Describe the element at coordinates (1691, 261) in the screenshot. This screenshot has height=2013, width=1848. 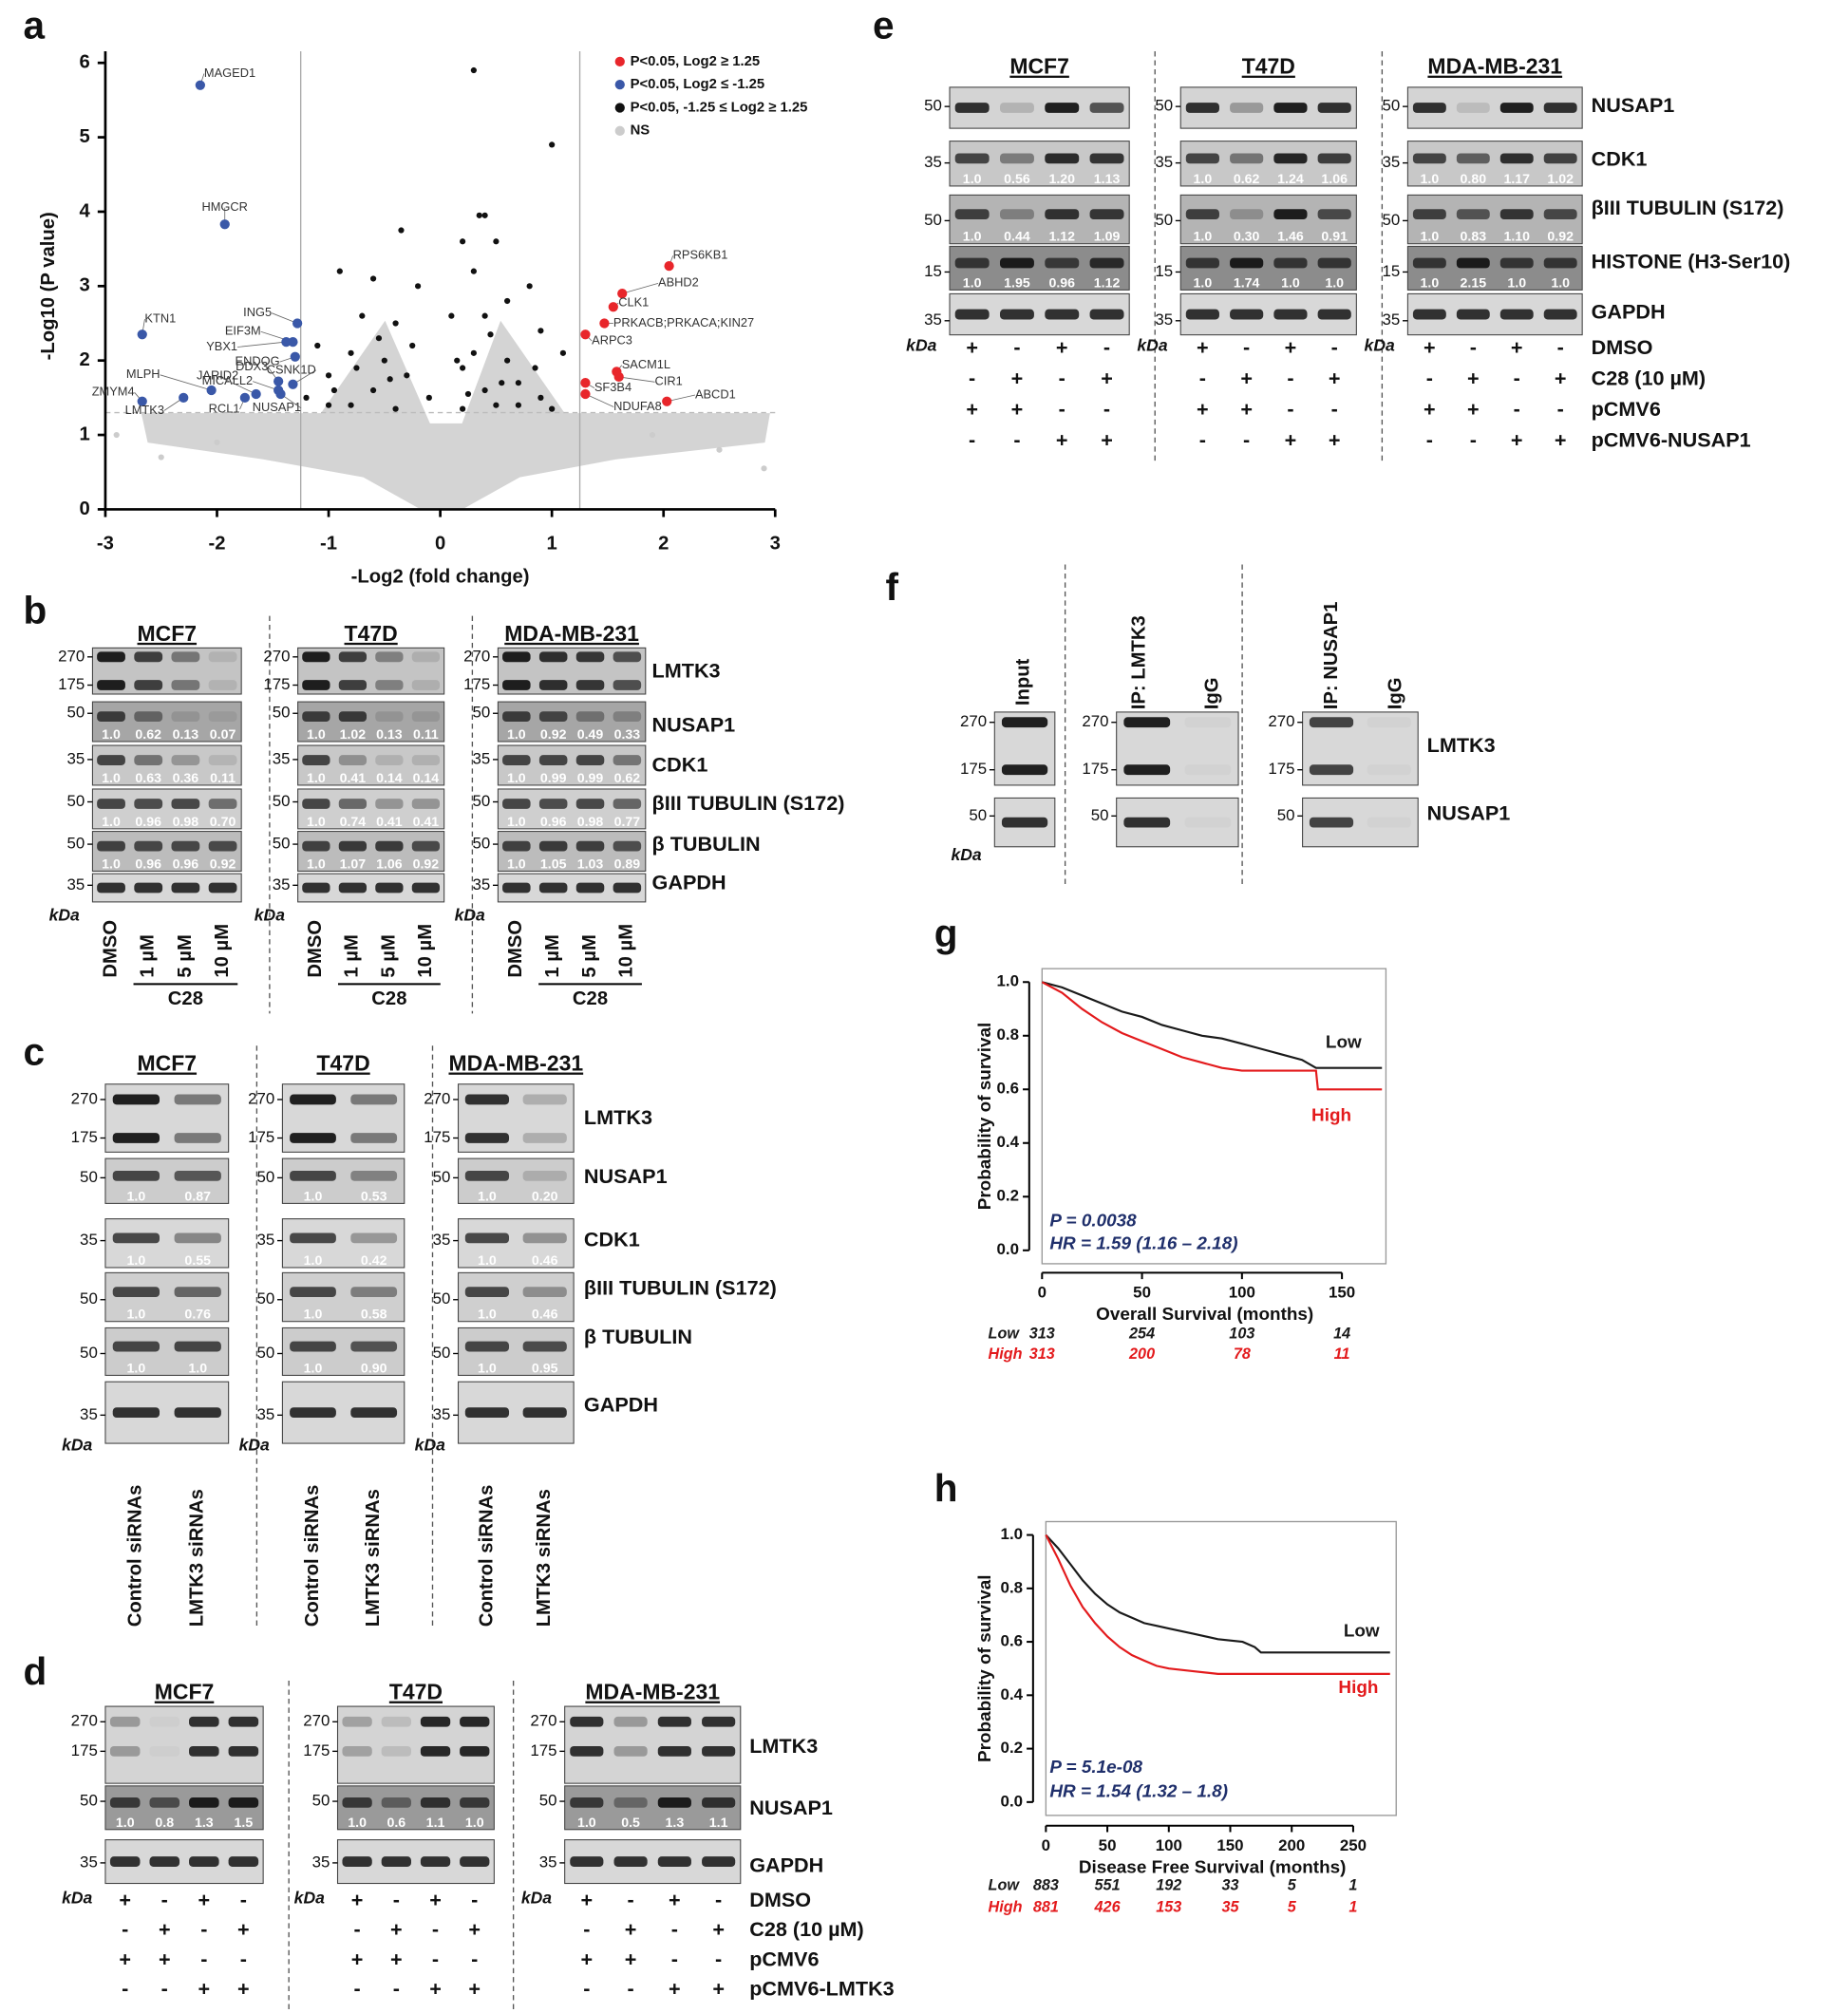
I see `protein-label: HISTONE (H3-Ser10)` at that location.